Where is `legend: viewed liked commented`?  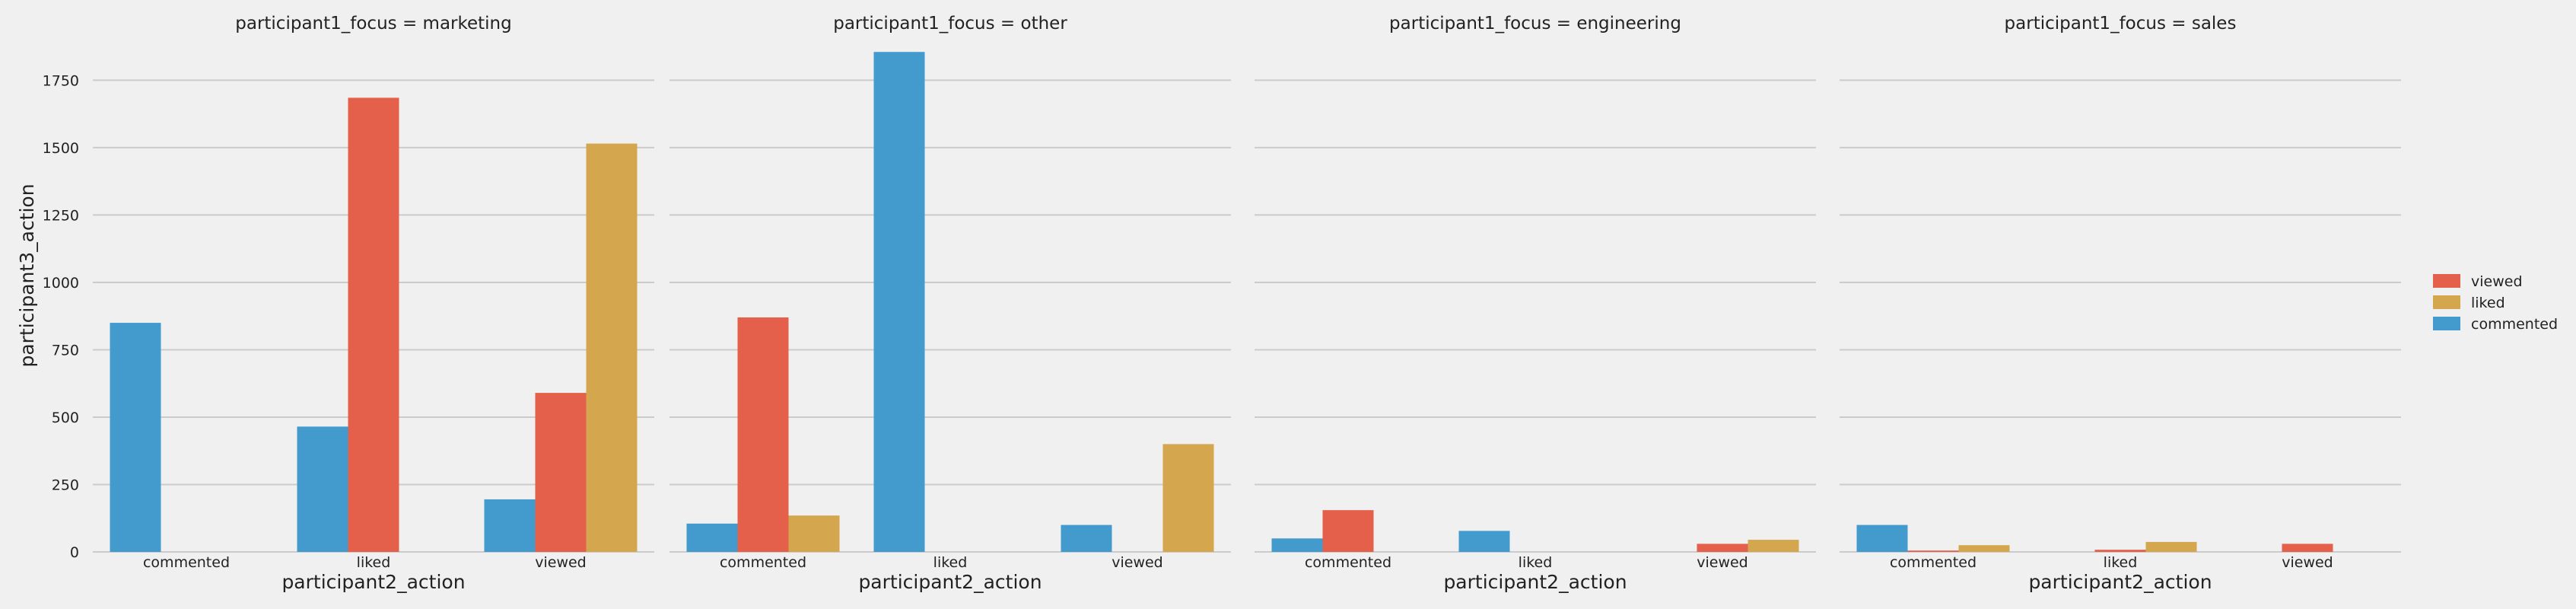 legend: viewed liked commented is located at coordinates (2495, 303).